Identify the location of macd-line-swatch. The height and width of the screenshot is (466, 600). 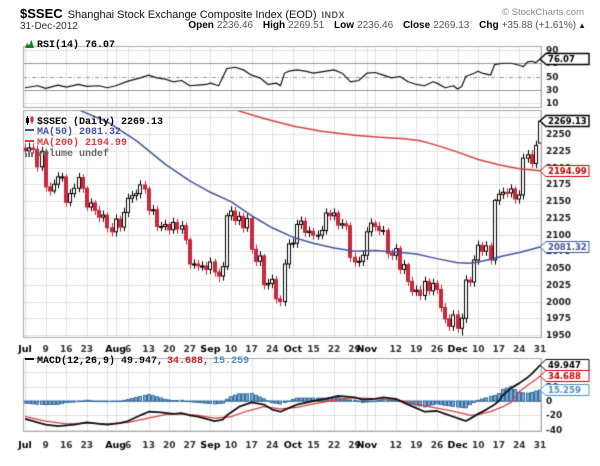
(29, 359).